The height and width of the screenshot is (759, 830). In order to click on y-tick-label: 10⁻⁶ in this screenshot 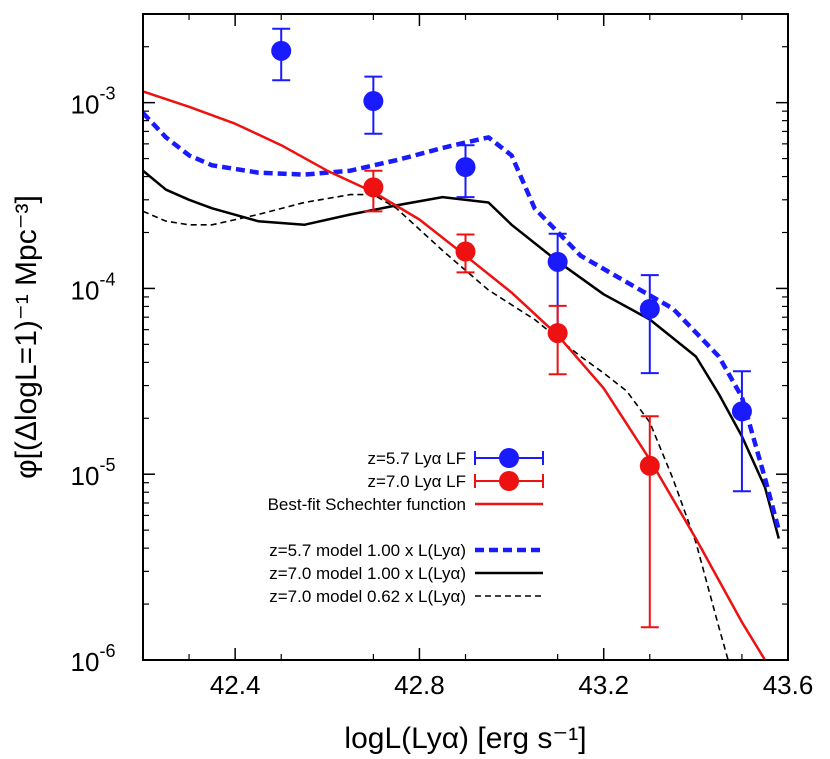, I will do `click(93, 659)`.